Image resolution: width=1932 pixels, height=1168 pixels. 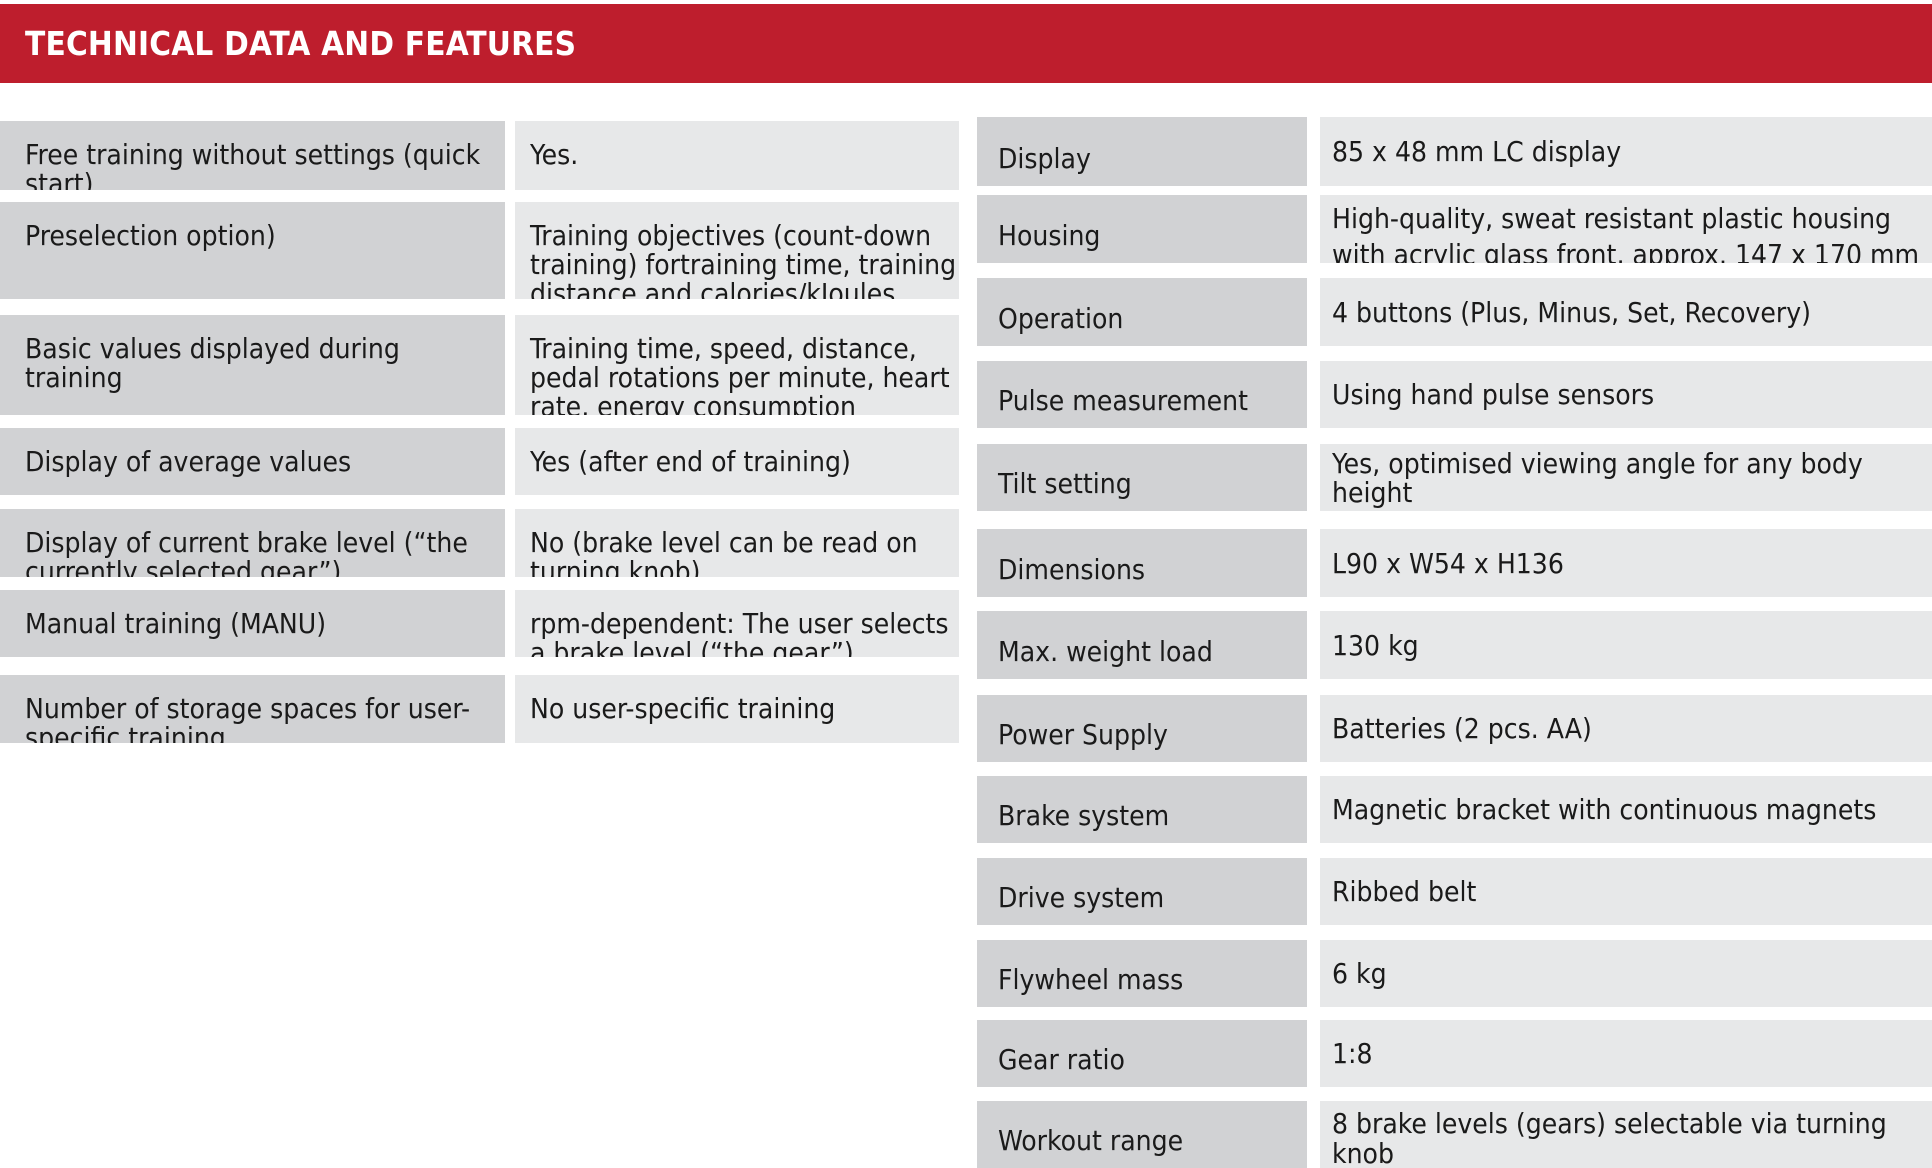 What do you see at coordinates (1084, 815) in the screenshot?
I see `spec-label-text: Brake system` at bounding box center [1084, 815].